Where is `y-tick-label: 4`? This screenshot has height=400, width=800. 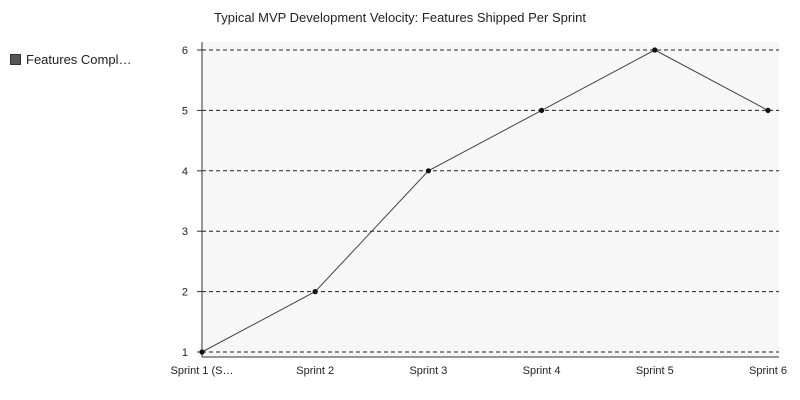 y-tick-label: 4 is located at coordinates (185, 172).